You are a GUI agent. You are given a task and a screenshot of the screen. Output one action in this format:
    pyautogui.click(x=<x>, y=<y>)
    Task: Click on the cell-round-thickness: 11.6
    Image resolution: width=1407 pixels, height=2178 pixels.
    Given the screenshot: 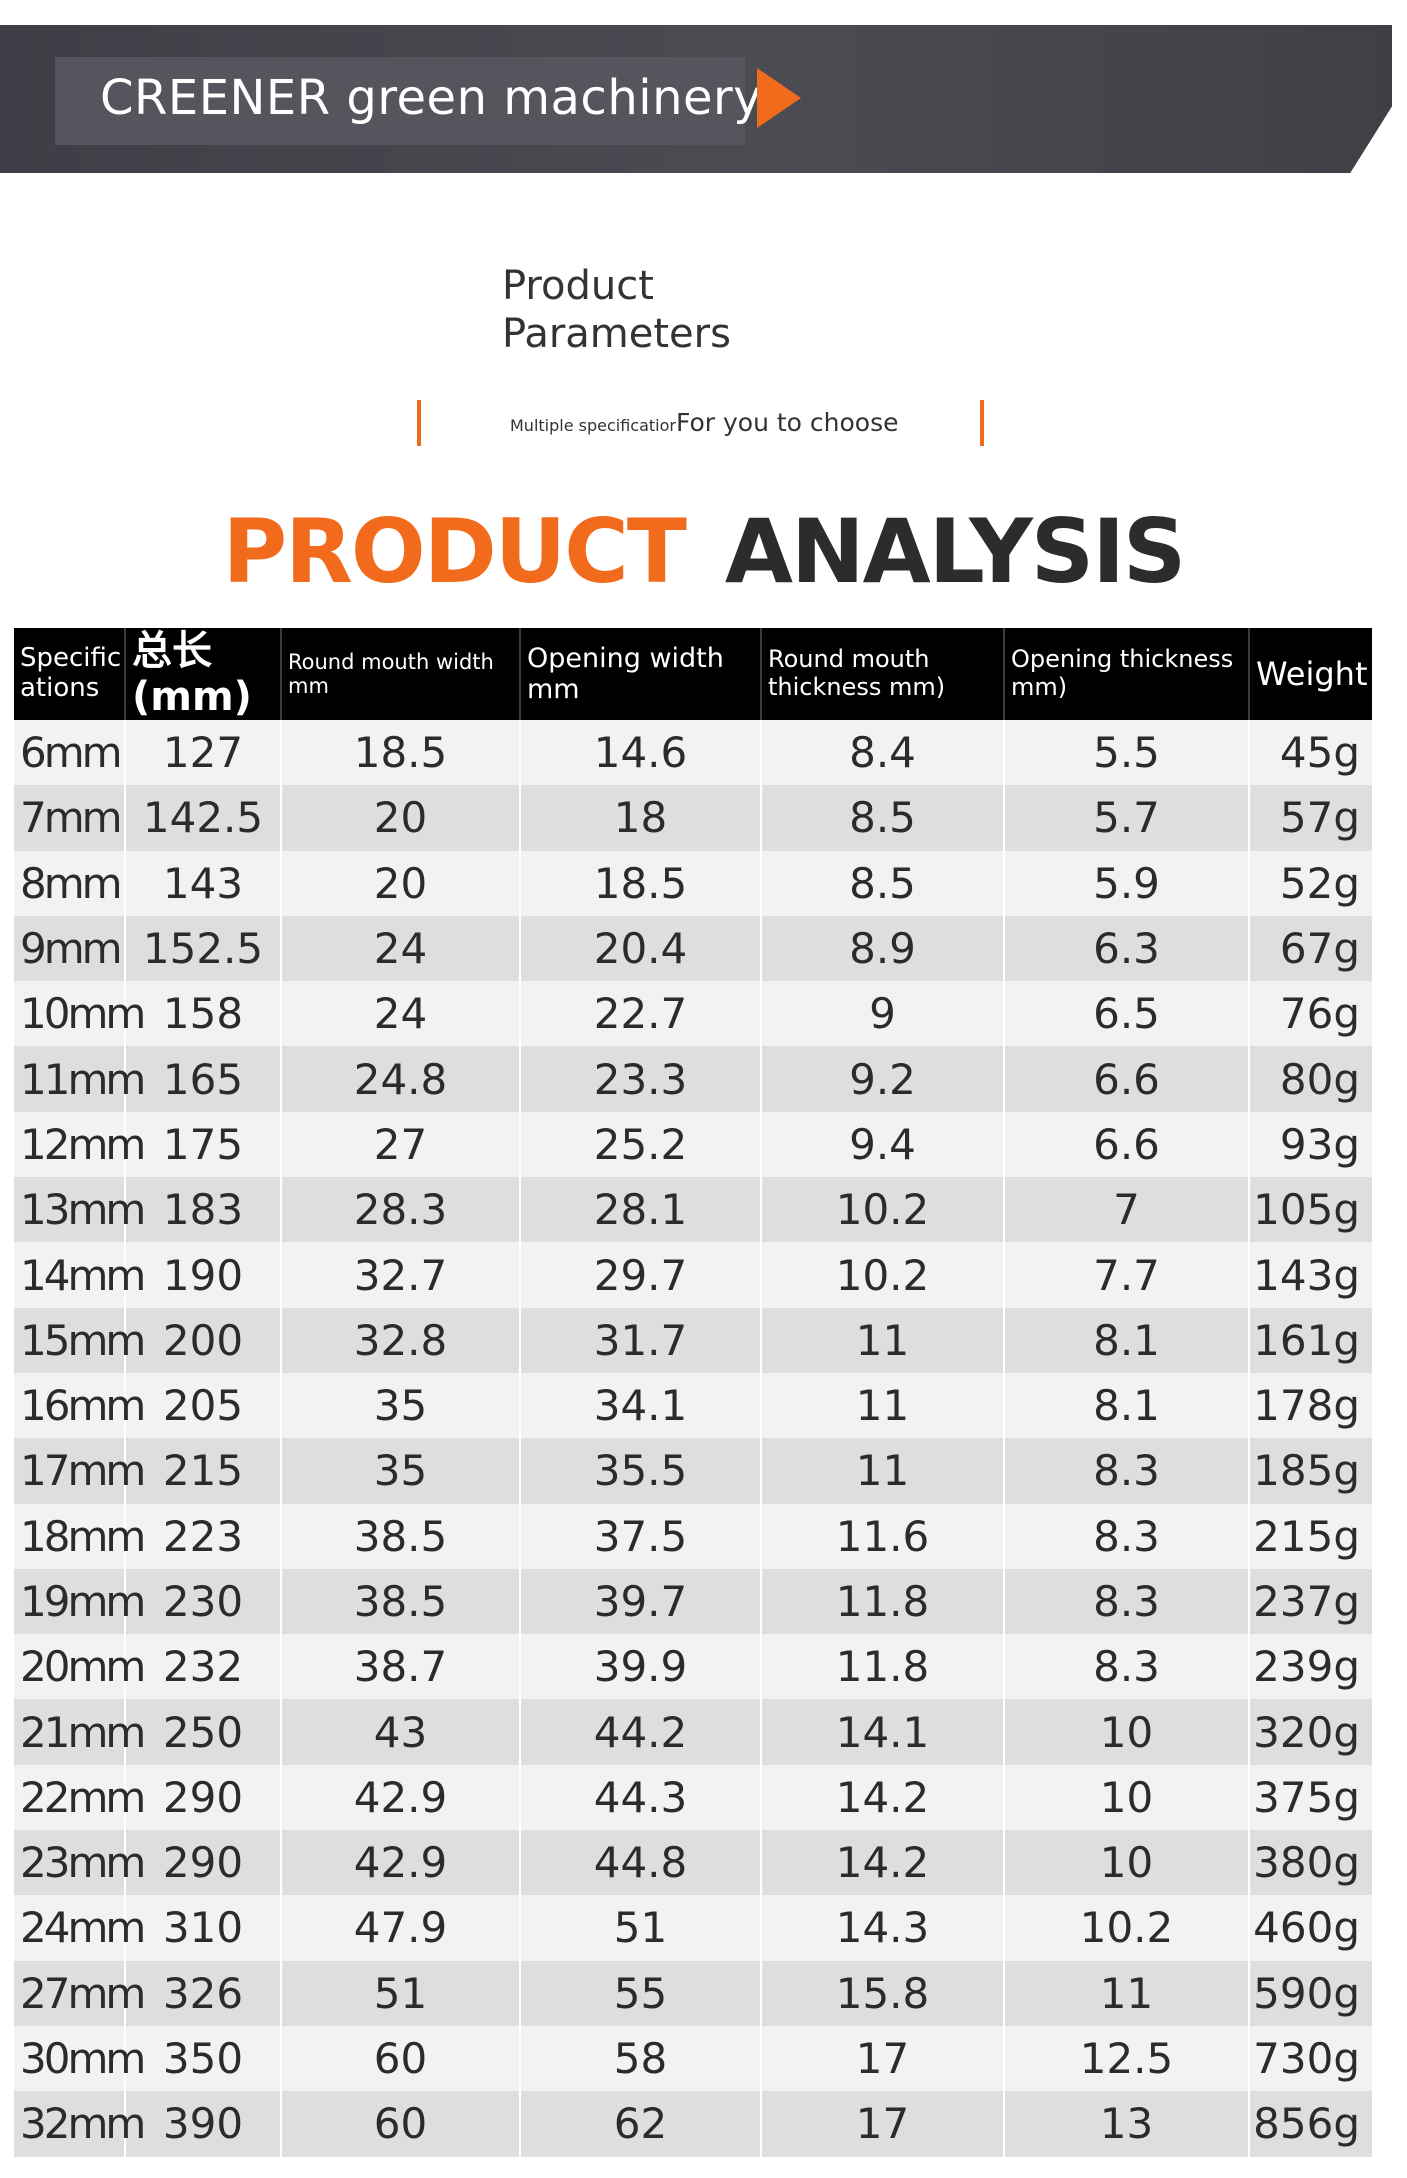 What is the action you would take?
    pyautogui.click(x=883, y=1536)
    